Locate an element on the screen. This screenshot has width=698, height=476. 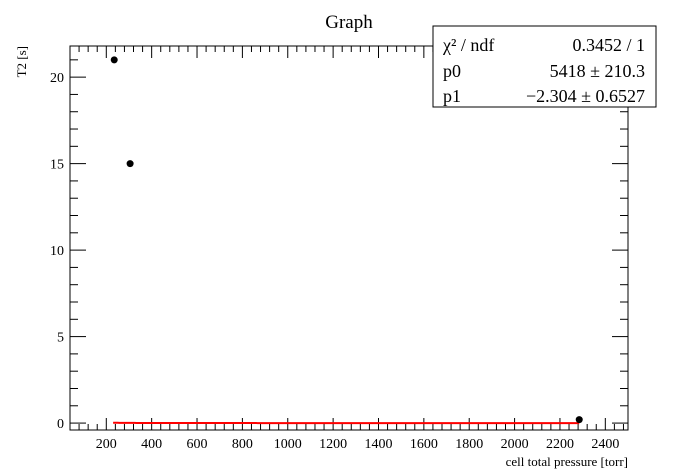
x-tick-label: 2400 is located at coordinates (605, 444).